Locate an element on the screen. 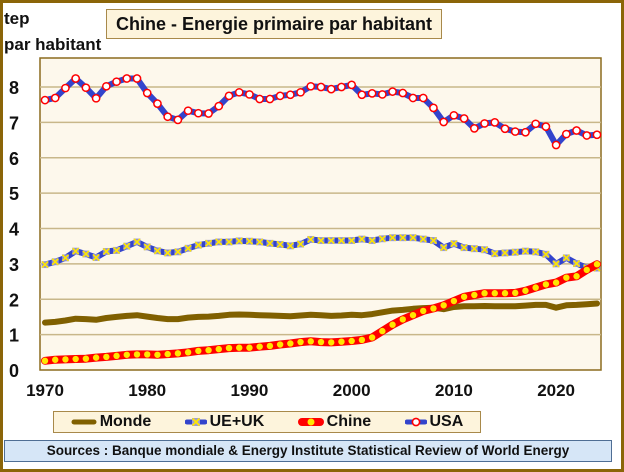 This screenshot has height=472, width=624. data-point-chine-1975 is located at coordinates (96, 357).